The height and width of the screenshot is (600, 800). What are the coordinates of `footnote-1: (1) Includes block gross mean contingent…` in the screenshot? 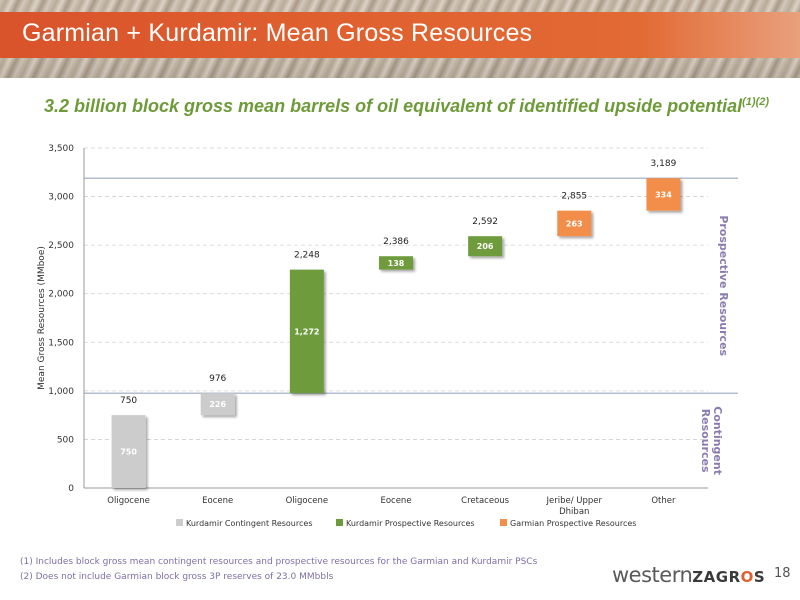 It's located at (279, 562).